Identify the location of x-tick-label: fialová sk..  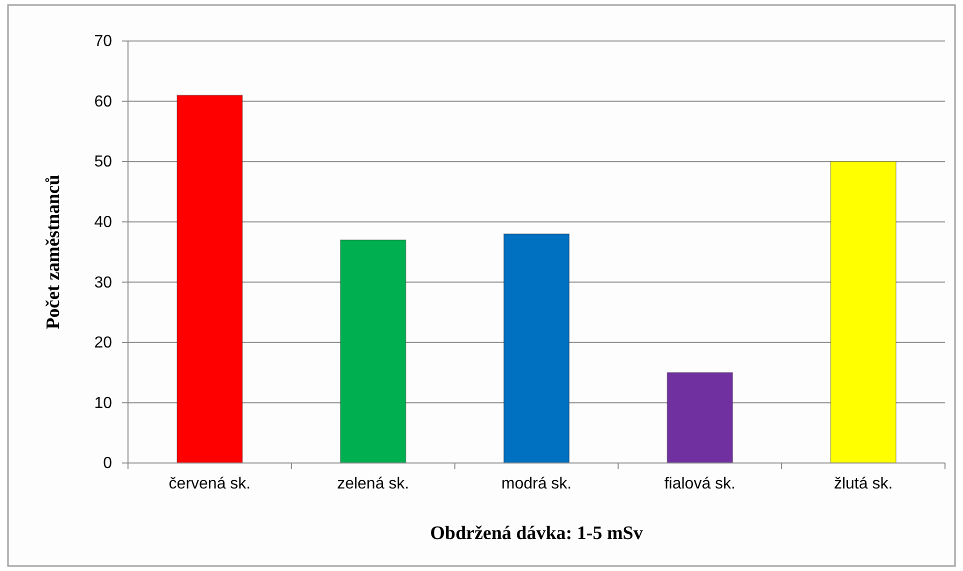
(700, 483).